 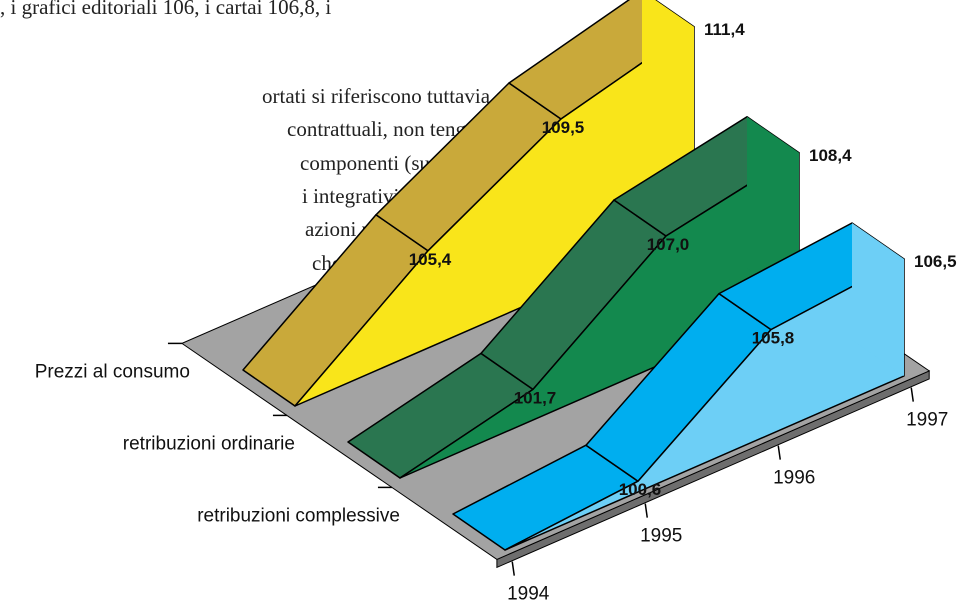 I want to click on legend-label: retribuzioni complessive, so click(x=298, y=515).